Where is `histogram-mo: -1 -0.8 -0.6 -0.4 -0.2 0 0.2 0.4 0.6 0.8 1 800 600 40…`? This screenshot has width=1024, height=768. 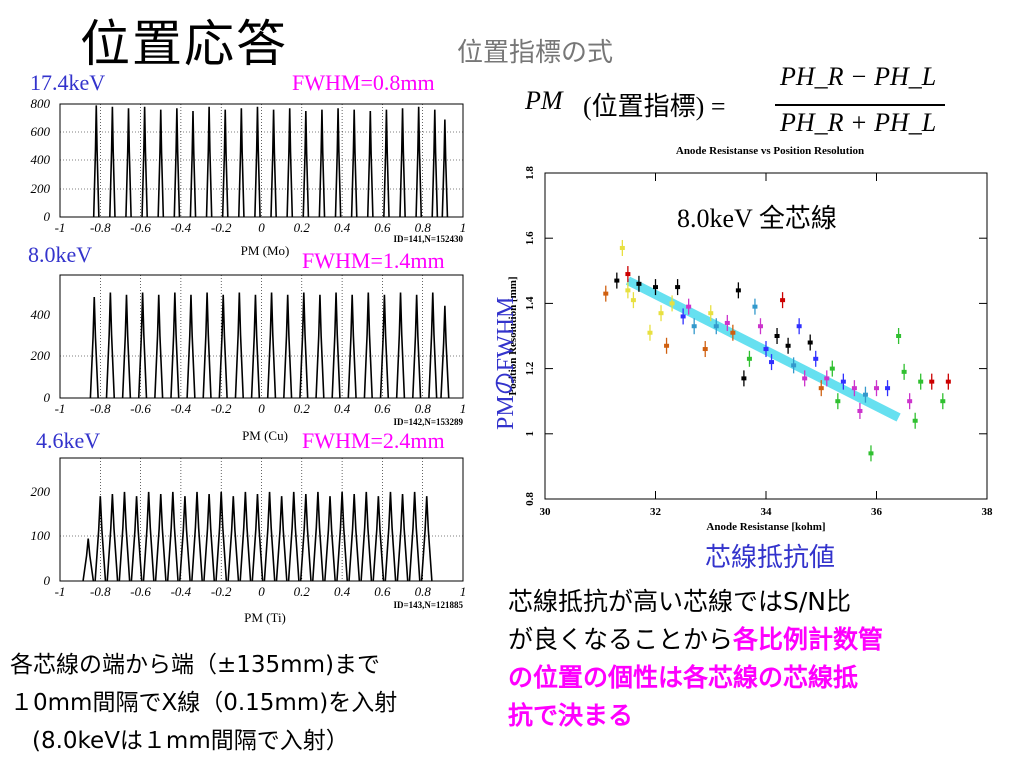 histogram-mo: -1 -0.8 -0.6 -0.4 -0.2 0 0.2 0.4 0.6 0.8 1 800 600 40… is located at coordinates (249, 177).